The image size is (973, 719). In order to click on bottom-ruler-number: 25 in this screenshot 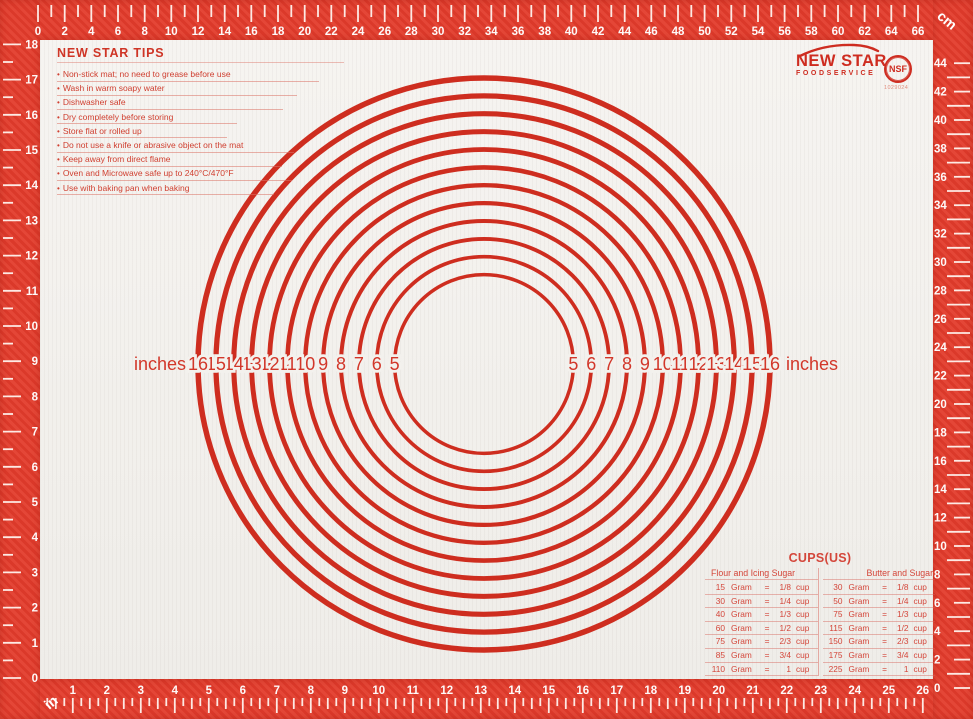, I will do `click(888, 691)`.